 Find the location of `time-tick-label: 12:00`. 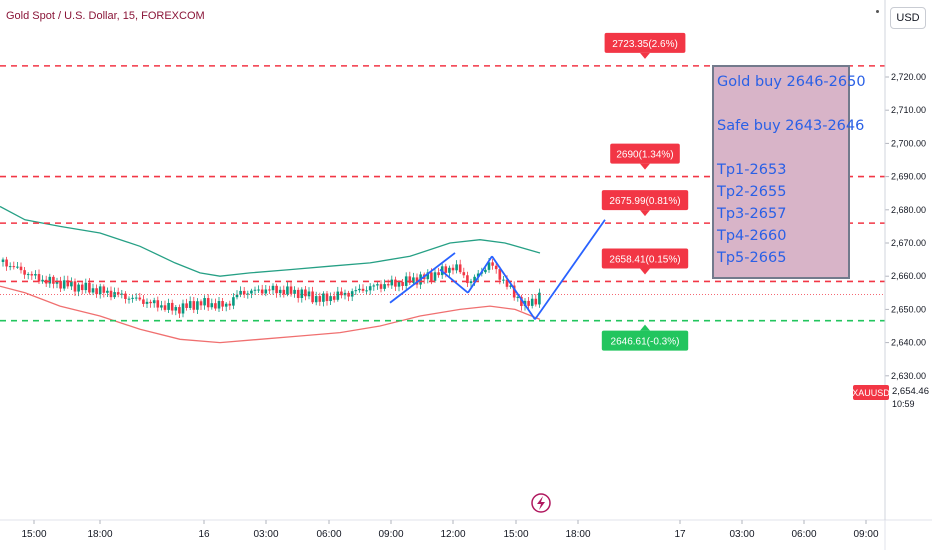

time-tick-label: 12:00 is located at coordinates (452, 534).